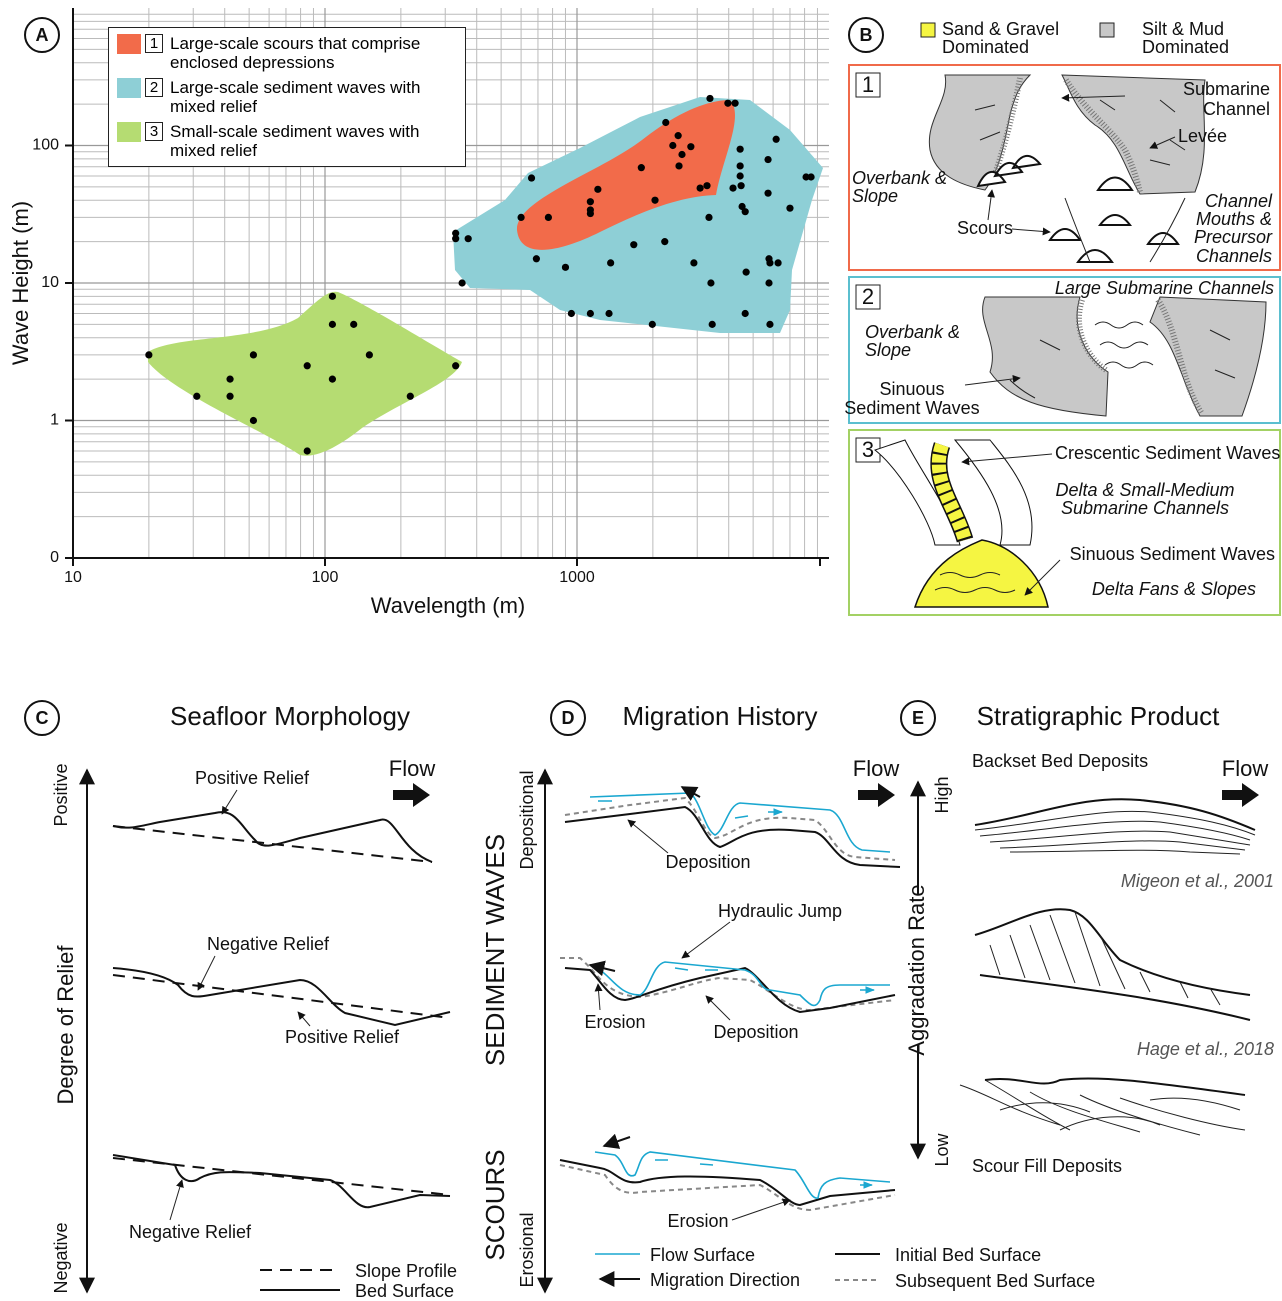  I want to click on annotation: Levée, so click(1202, 136).